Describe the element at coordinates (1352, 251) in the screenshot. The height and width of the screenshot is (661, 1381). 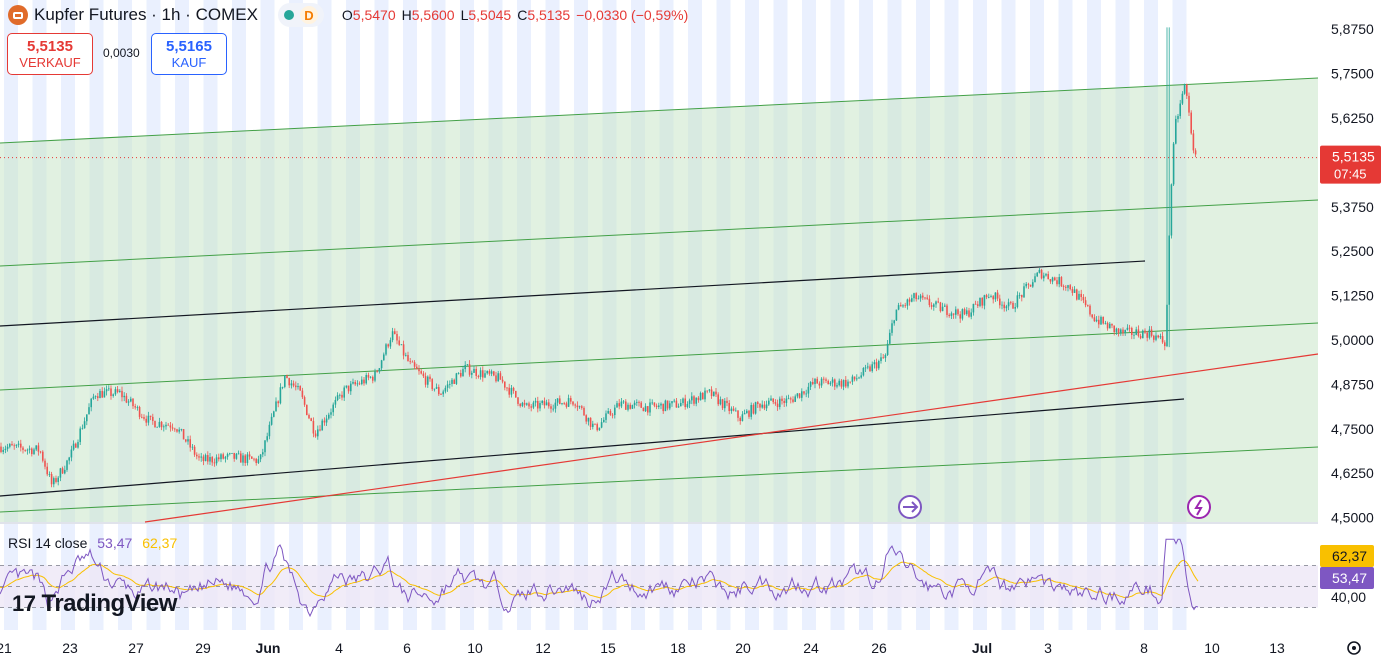
I see `price-tick-label: 5,2500` at that location.